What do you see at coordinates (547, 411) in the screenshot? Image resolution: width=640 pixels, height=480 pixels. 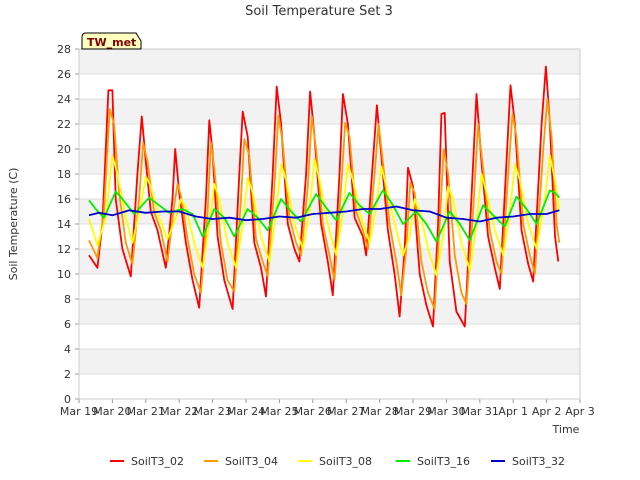 I see `x-tick-label: Apr 2` at bounding box center [547, 411].